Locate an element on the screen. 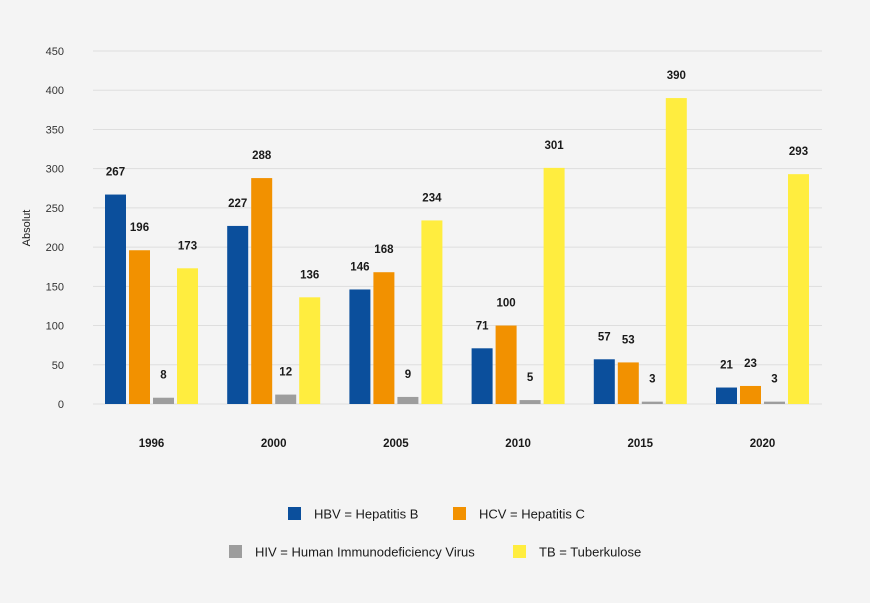  legend-label: HCV = Hepatitis C is located at coordinates (532, 514).